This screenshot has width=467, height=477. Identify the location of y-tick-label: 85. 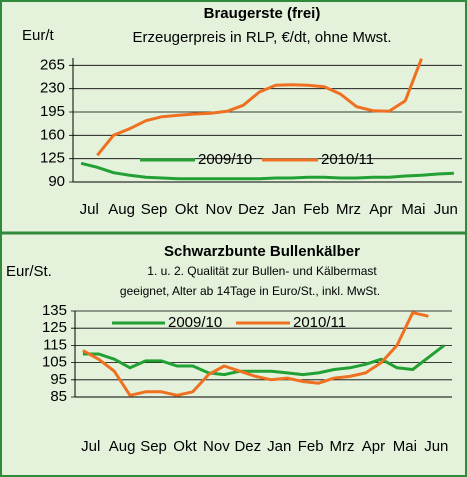
(58, 396).